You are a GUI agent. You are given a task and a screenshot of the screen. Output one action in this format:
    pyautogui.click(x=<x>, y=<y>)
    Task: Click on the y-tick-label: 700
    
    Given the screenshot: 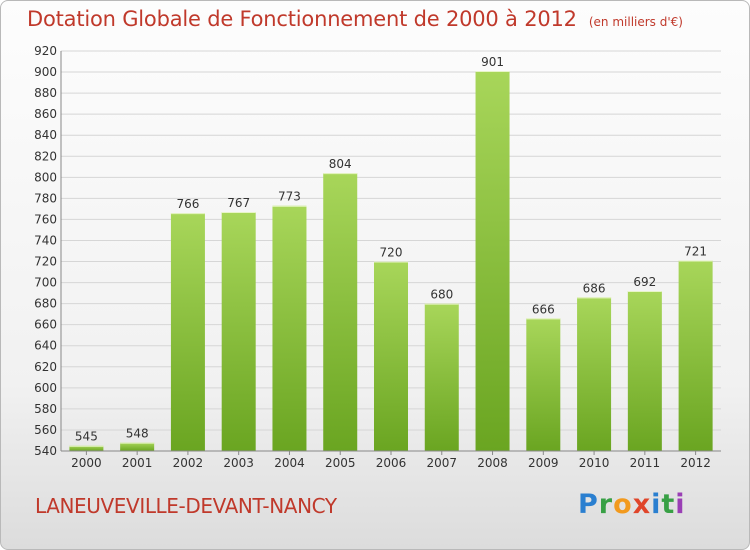 What is the action you would take?
    pyautogui.click(x=45, y=283)
    